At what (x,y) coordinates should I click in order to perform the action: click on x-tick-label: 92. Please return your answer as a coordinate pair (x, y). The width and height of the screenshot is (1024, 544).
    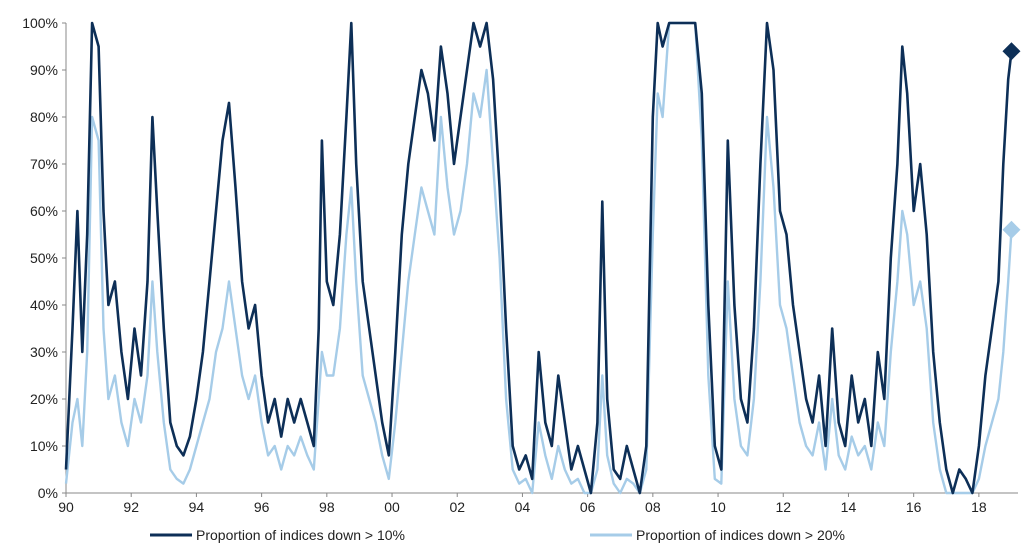
    Looking at the image, I should click on (131, 507).